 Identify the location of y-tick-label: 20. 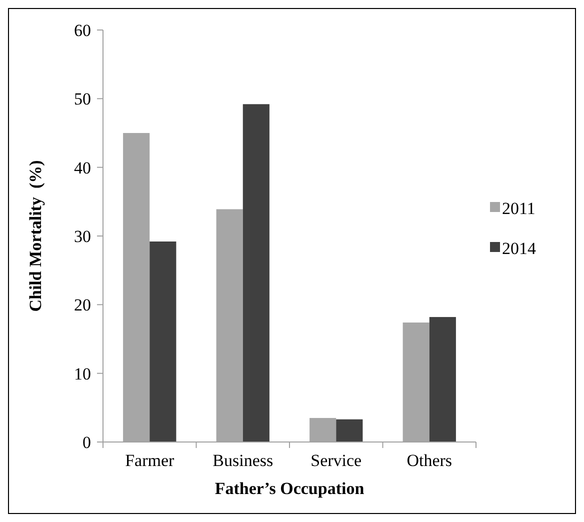
(82, 305).